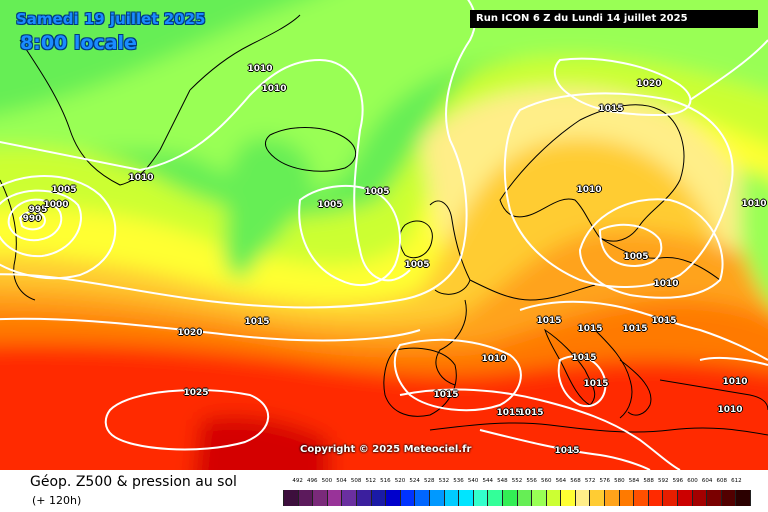 This screenshot has width=768, height=512. What do you see at coordinates (532, 290) in the screenshot?
I see `coast-north-sea` at bounding box center [532, 290].